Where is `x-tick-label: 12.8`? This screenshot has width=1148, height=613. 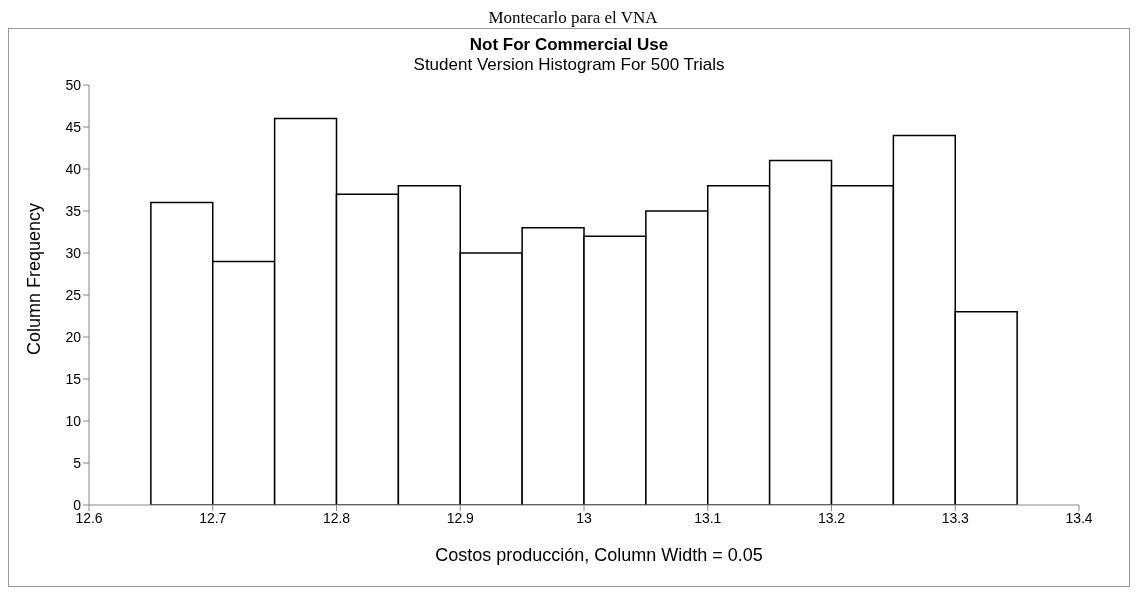 x-tick-label: 12.8 is located at coordinates (336, 517).